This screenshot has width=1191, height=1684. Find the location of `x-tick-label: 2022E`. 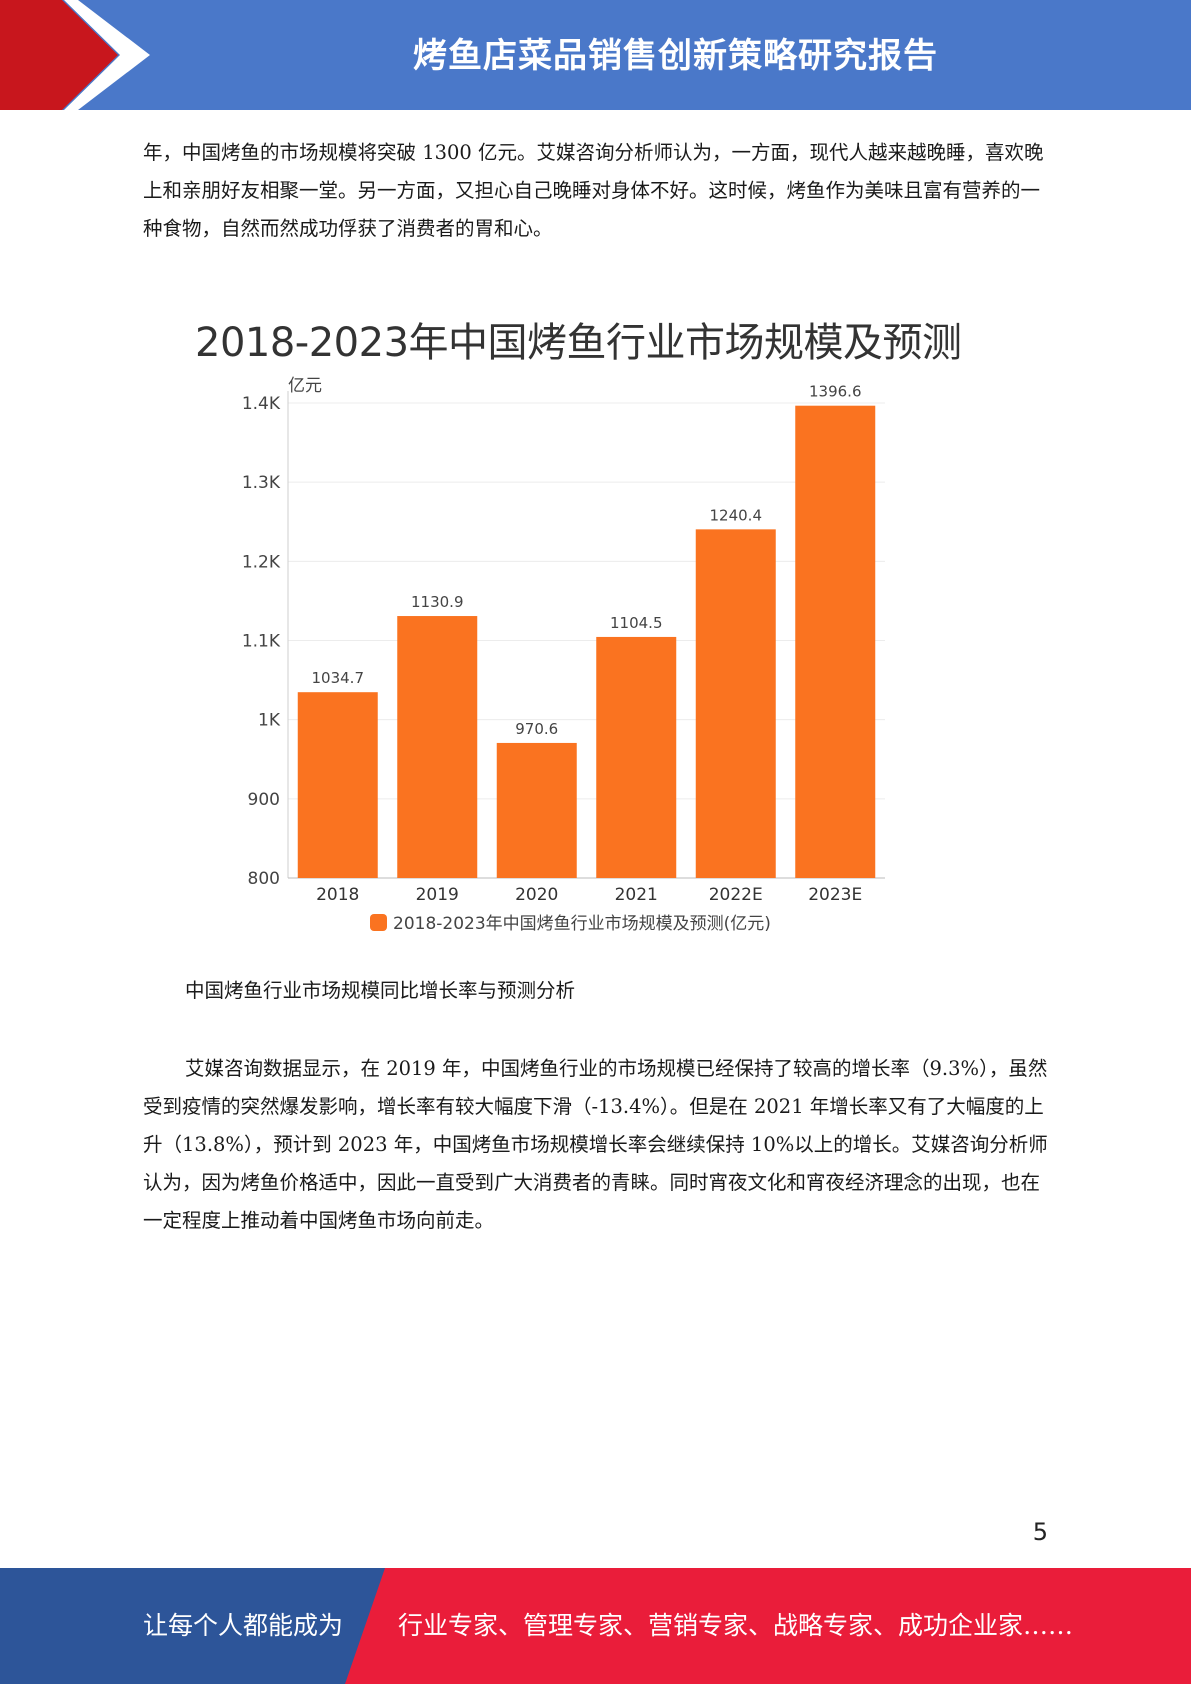

x-tick-label: 2022E is located at coordinates (736, 895).